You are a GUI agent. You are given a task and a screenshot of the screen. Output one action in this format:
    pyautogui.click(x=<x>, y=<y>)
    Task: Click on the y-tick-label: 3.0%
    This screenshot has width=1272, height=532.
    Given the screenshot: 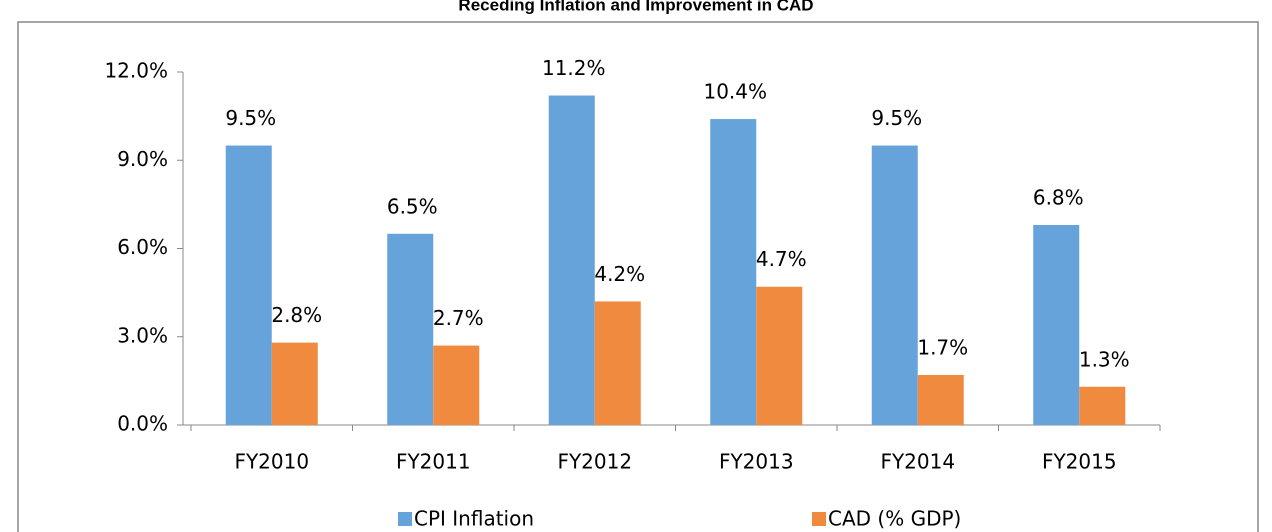 What is the action you would take?
    pyautogui.click(x=142, y=335)
    